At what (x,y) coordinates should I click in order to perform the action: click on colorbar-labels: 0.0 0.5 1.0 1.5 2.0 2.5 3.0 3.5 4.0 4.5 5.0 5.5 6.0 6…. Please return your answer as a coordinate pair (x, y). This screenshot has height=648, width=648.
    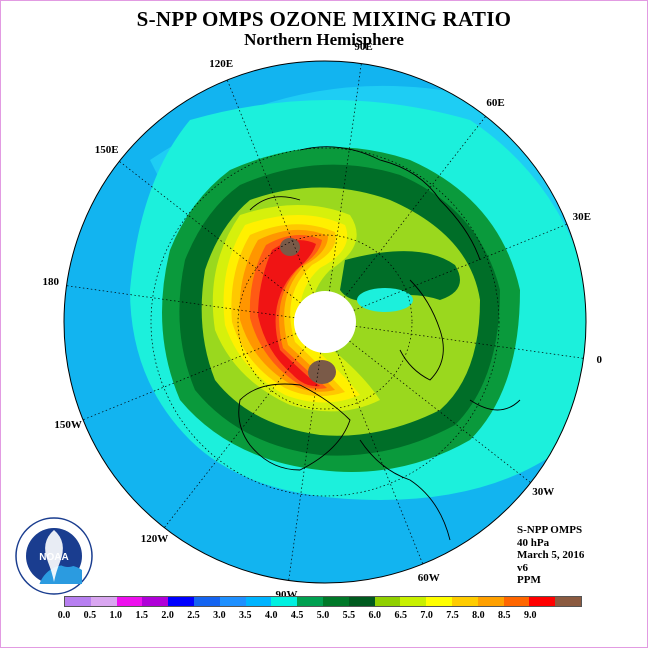
    Looking at the image, I should click on (324, 617).